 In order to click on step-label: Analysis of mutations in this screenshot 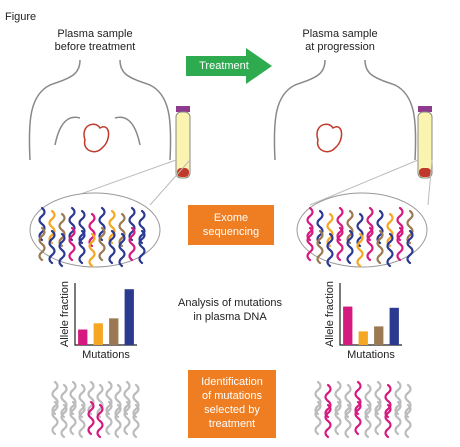, I will do `click(230, 303)`.